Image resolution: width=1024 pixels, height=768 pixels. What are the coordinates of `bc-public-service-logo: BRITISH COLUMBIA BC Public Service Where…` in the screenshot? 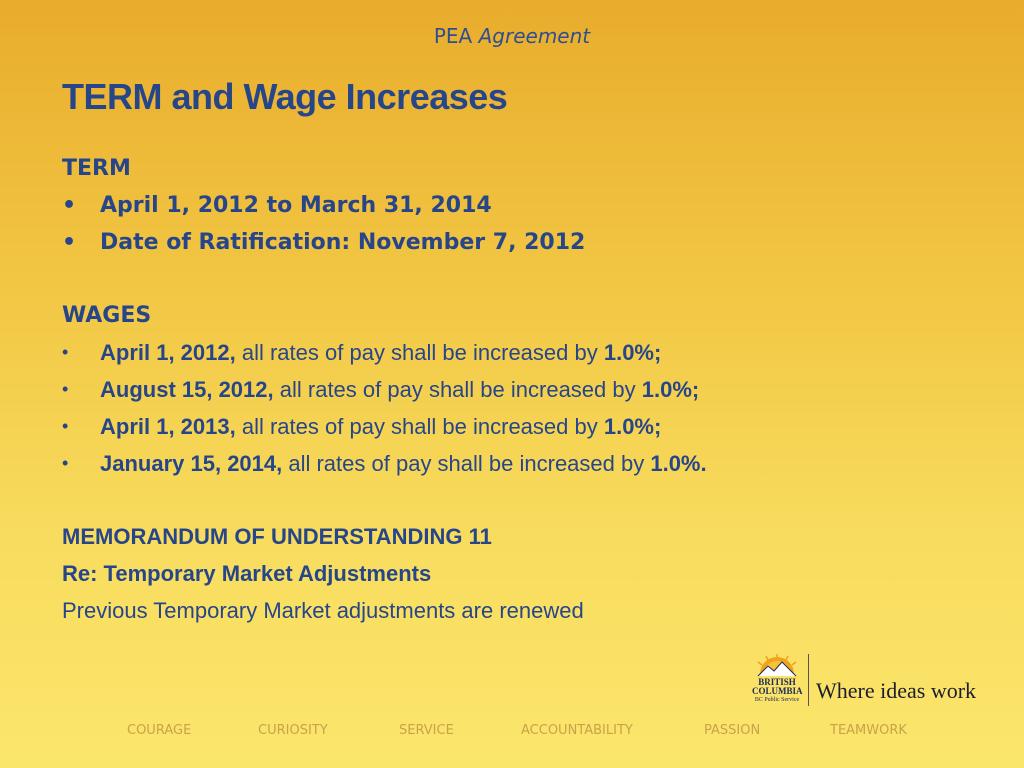 It's located at (868, 680).